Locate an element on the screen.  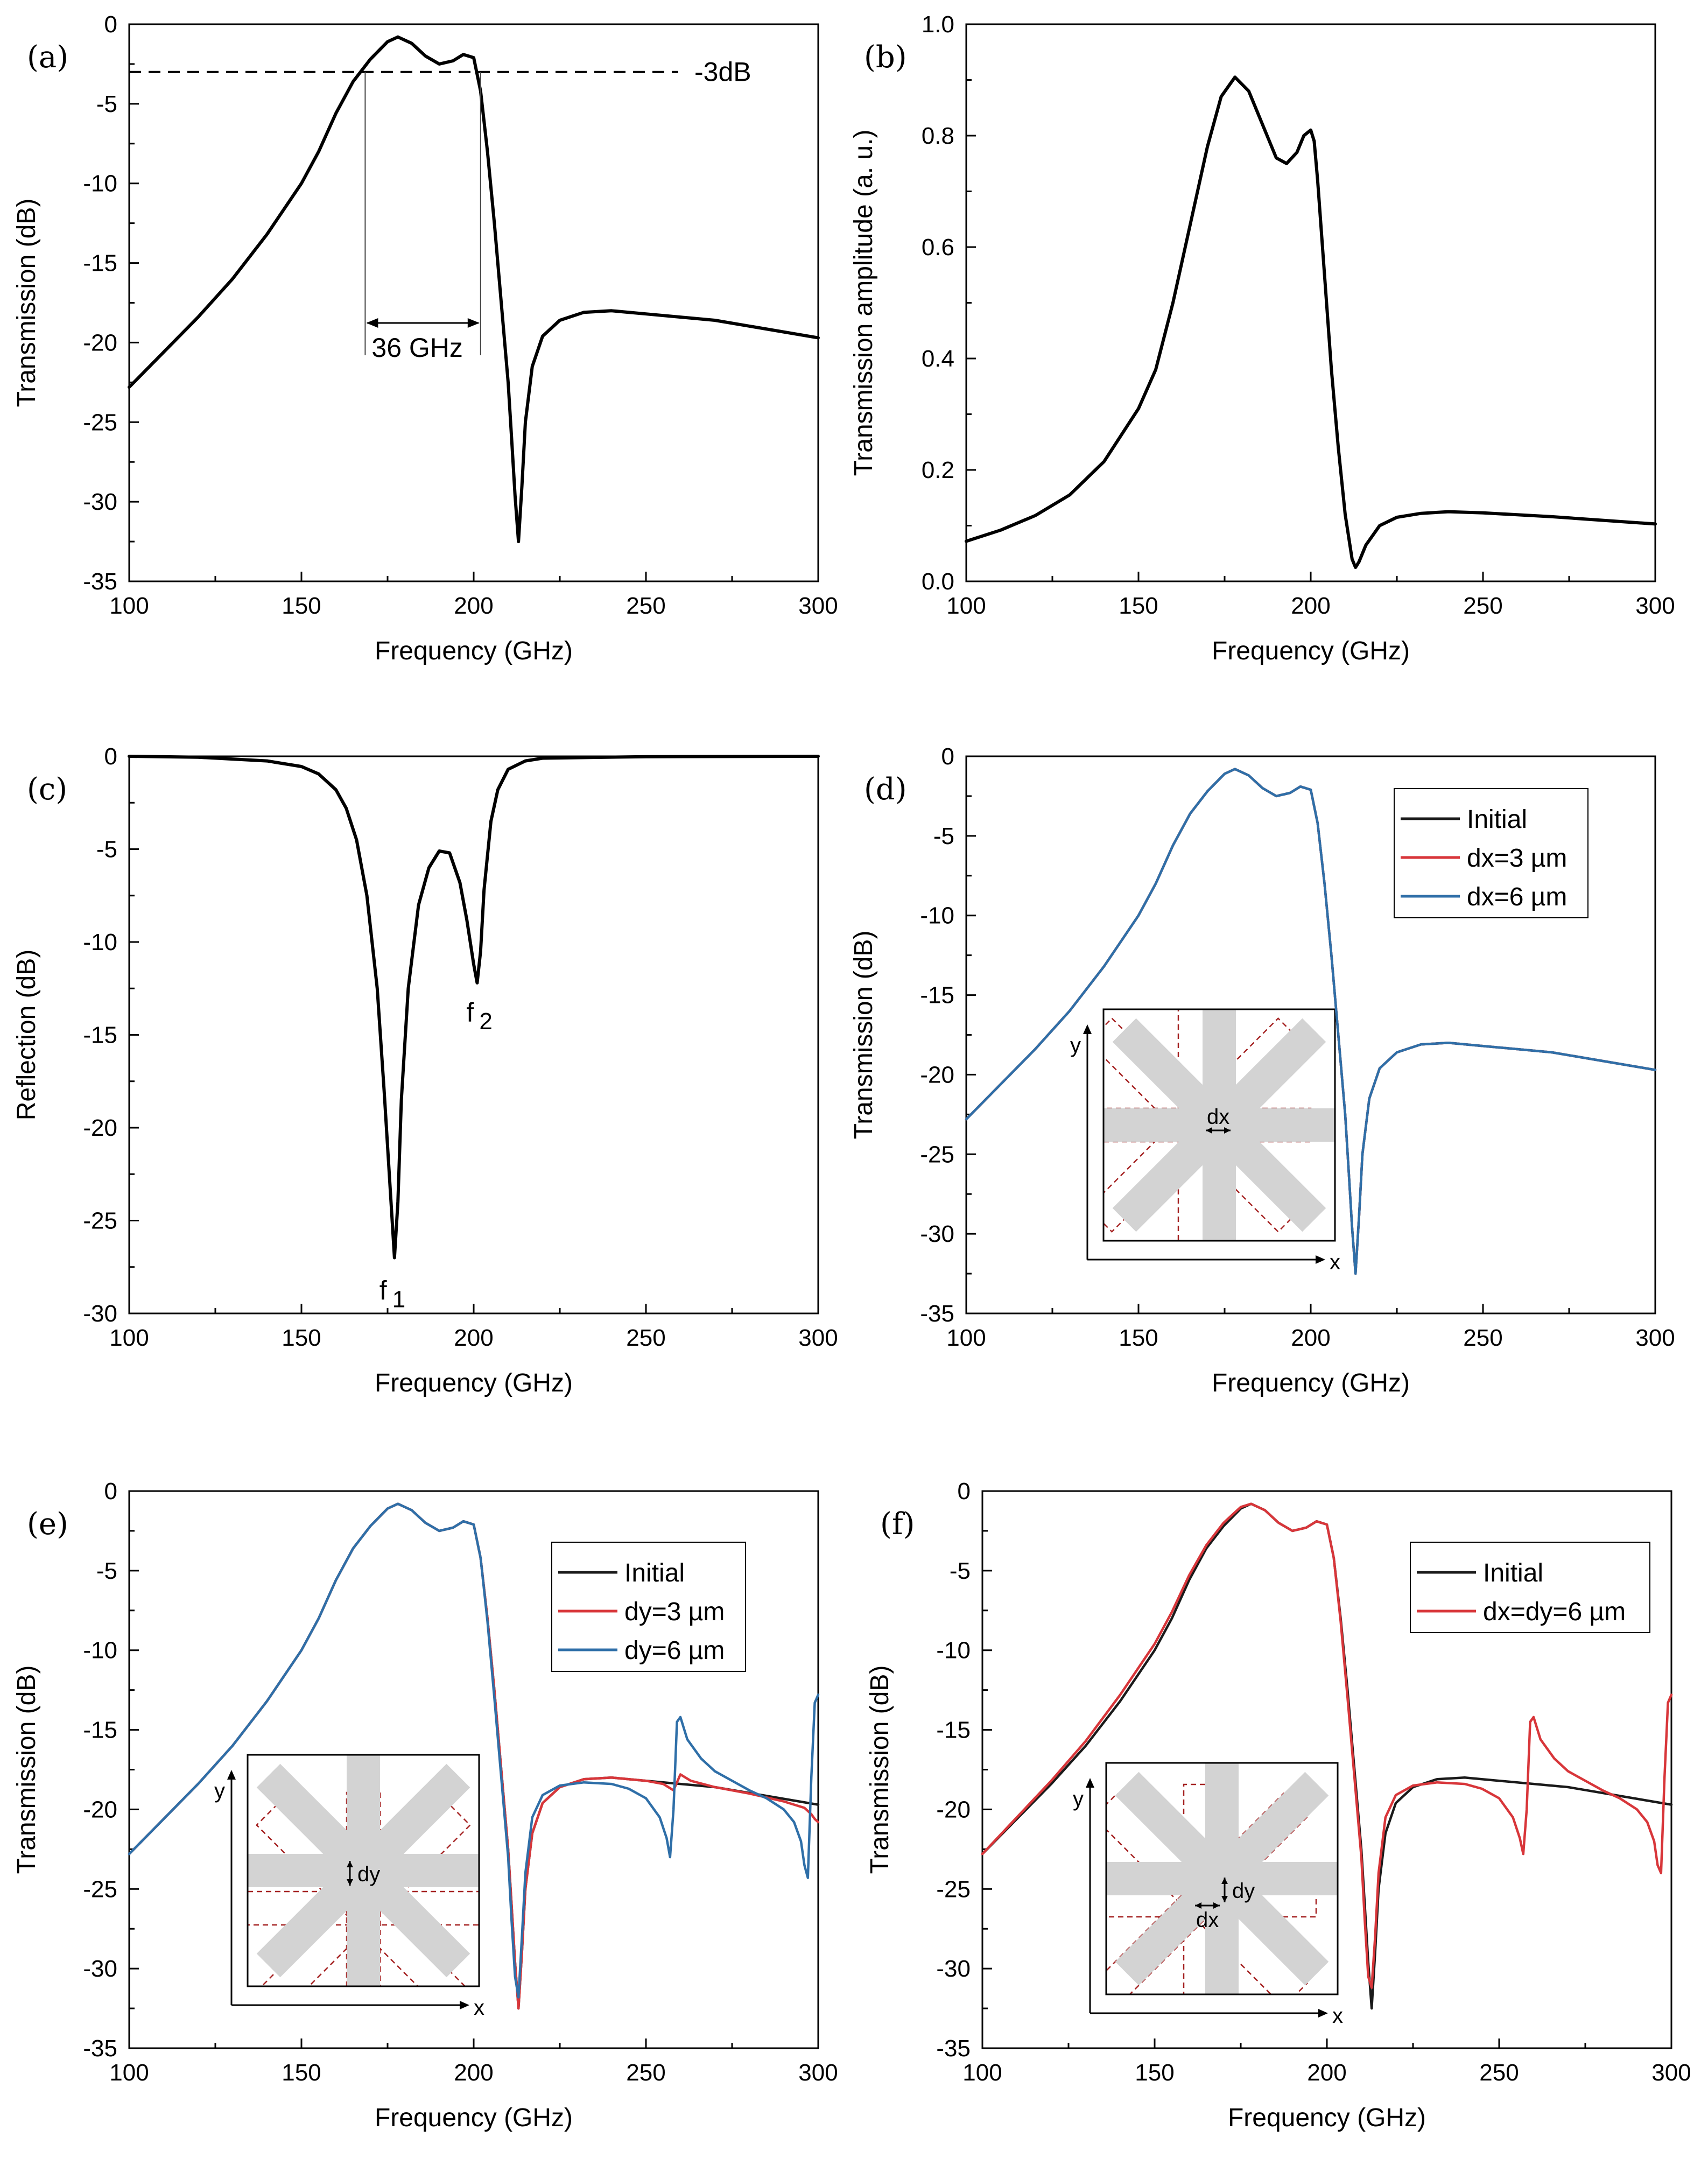
panel-label: (f) is located at coordinates (897, 1524).